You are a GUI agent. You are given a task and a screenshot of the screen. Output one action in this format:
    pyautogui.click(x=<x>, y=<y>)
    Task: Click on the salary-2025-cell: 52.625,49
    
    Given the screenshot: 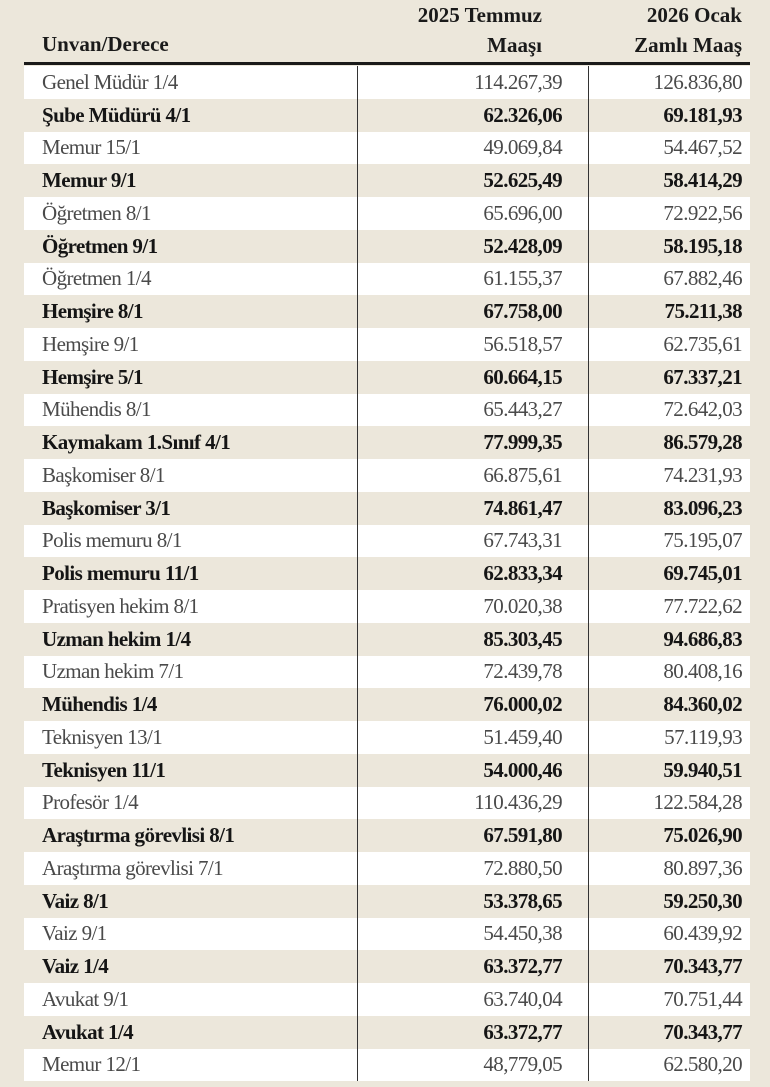 What is the action you would take?
    pyautogui.click(x=472, y=180)
    